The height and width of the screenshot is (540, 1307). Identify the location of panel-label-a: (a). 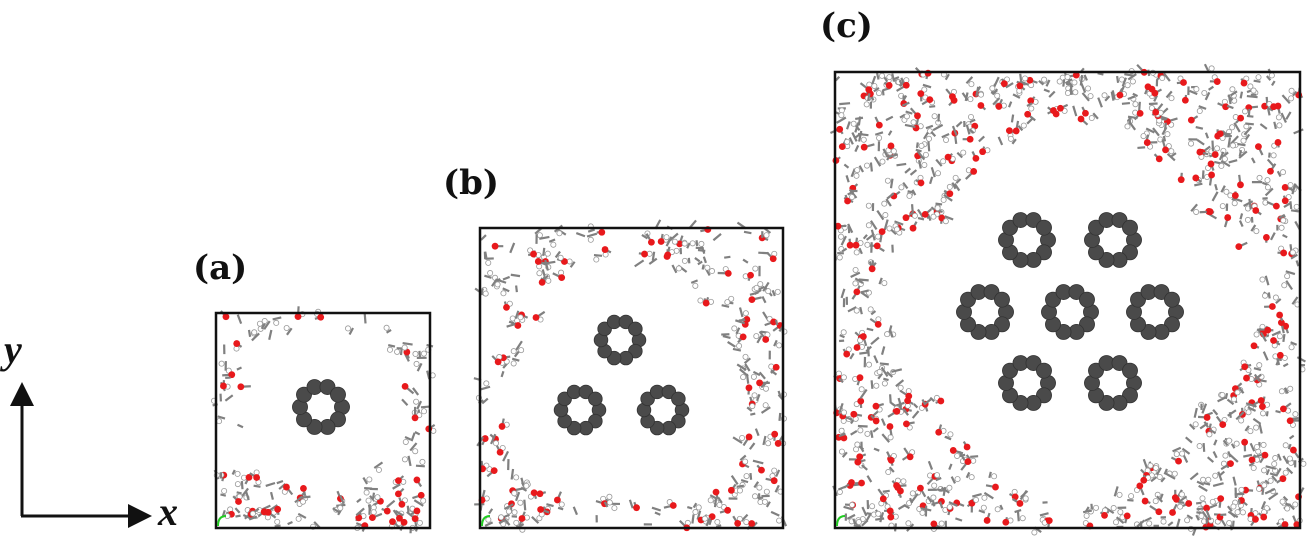
(220, 268).